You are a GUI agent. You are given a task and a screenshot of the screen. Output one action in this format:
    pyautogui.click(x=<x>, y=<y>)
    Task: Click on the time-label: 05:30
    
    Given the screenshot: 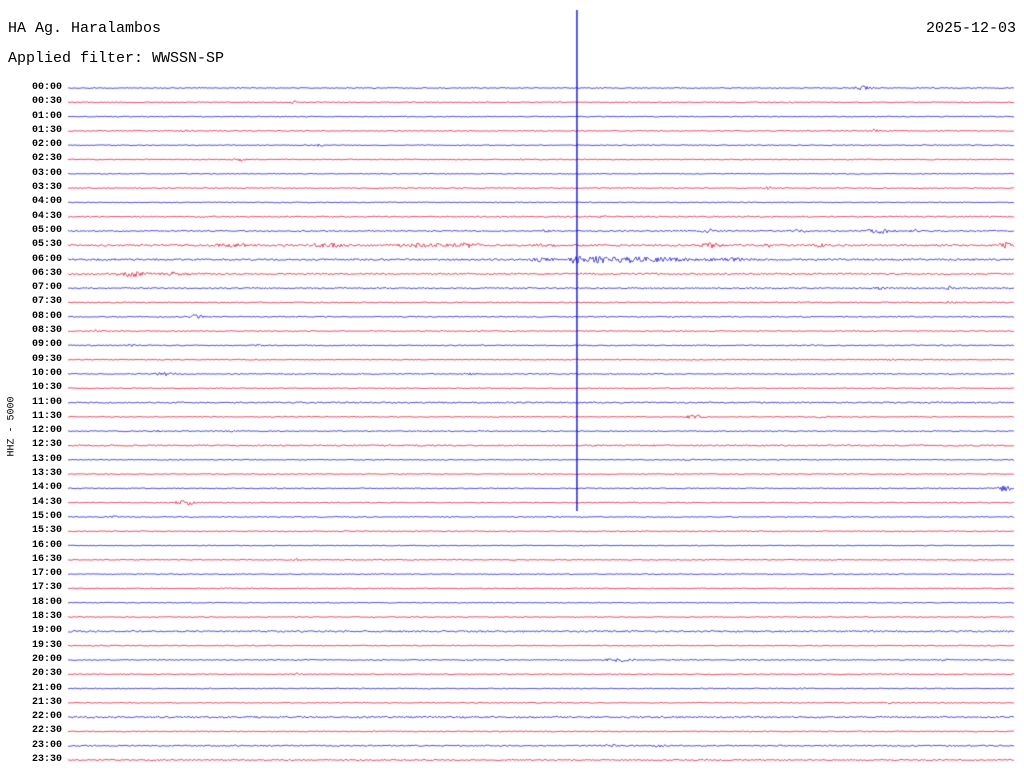 What is the action you would take?
    pyautogui.click(x=46, y=245)
    